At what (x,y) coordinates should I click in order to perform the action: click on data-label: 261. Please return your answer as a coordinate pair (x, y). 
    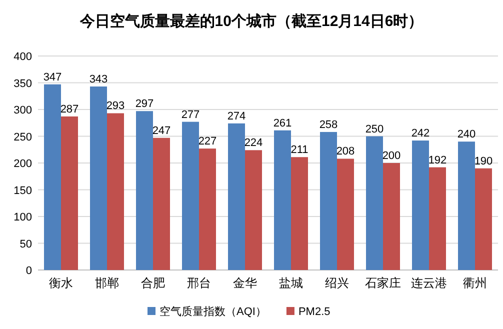
    Looking at the image, I should click on (282, 123).